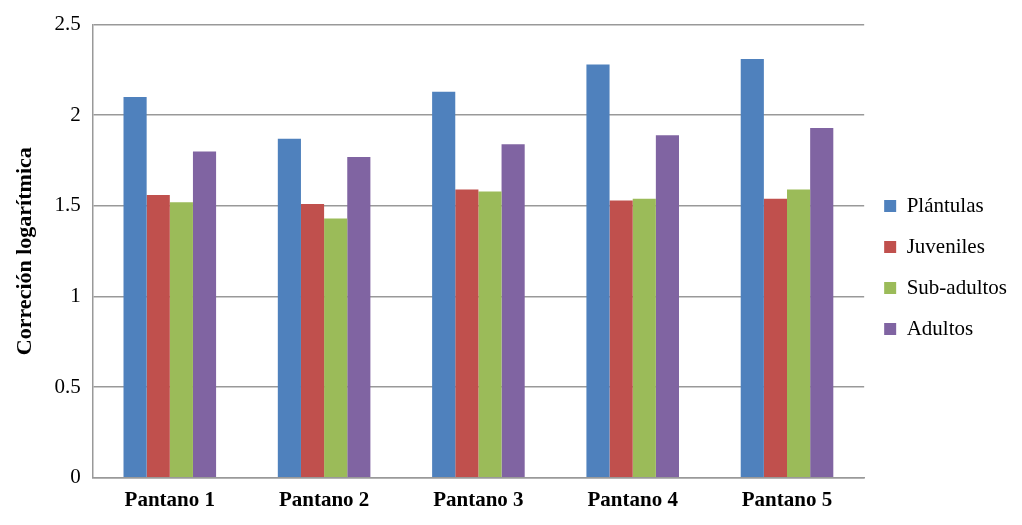 This screenshot has height=525, width=1022. I want to click on y-axis-title: Correción logarítmica, so click(23, 251).